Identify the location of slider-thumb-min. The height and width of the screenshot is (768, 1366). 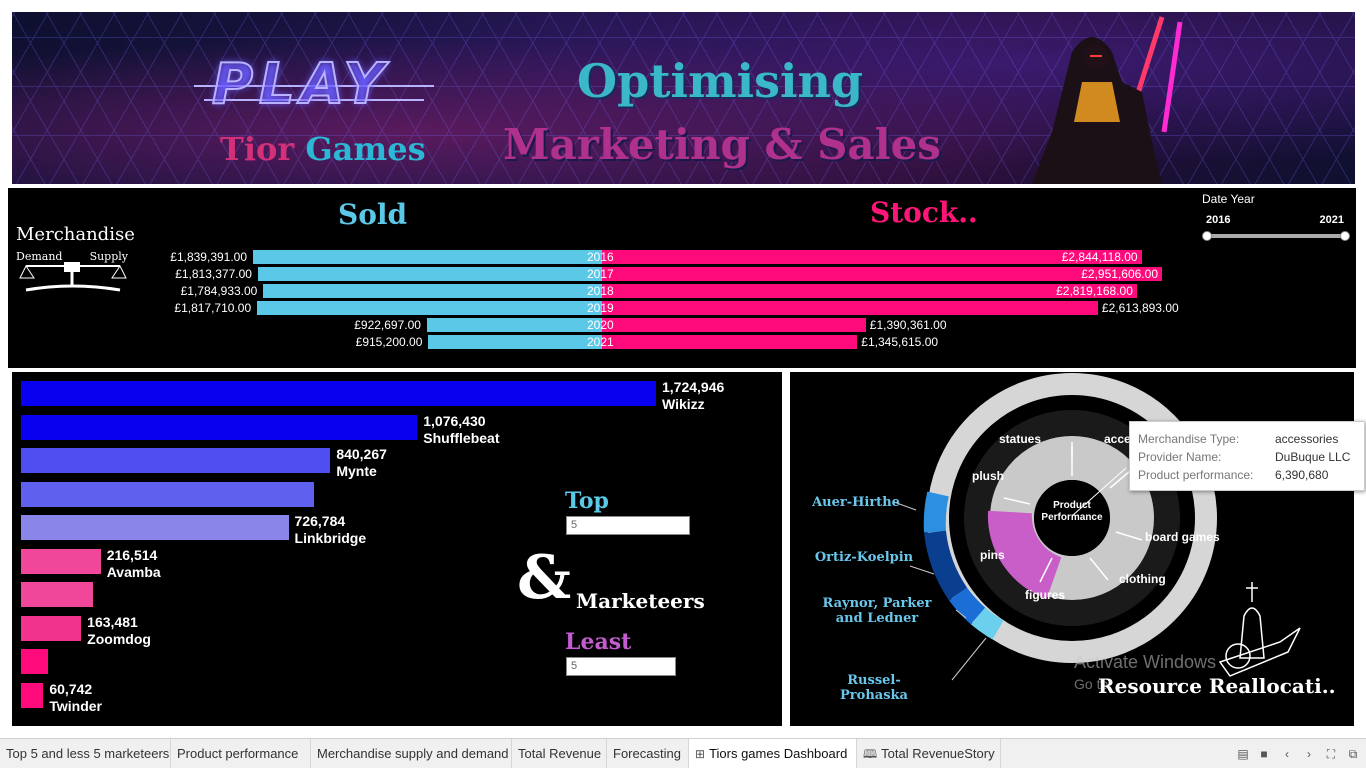
(1207, 236).